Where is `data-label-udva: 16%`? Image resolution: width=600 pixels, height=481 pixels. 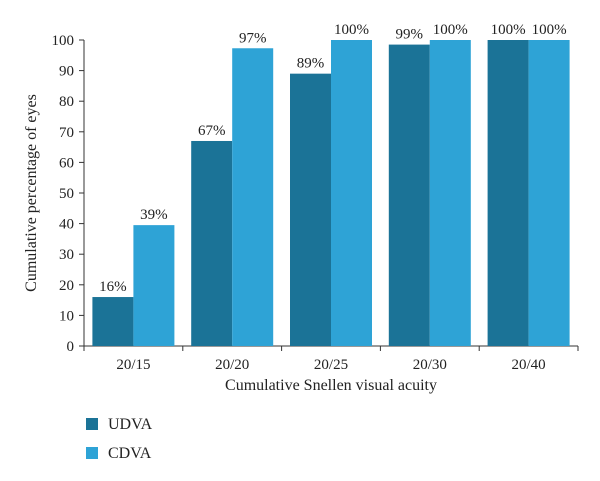
data-label-udva: 16% is located at coordinates (113, 287).